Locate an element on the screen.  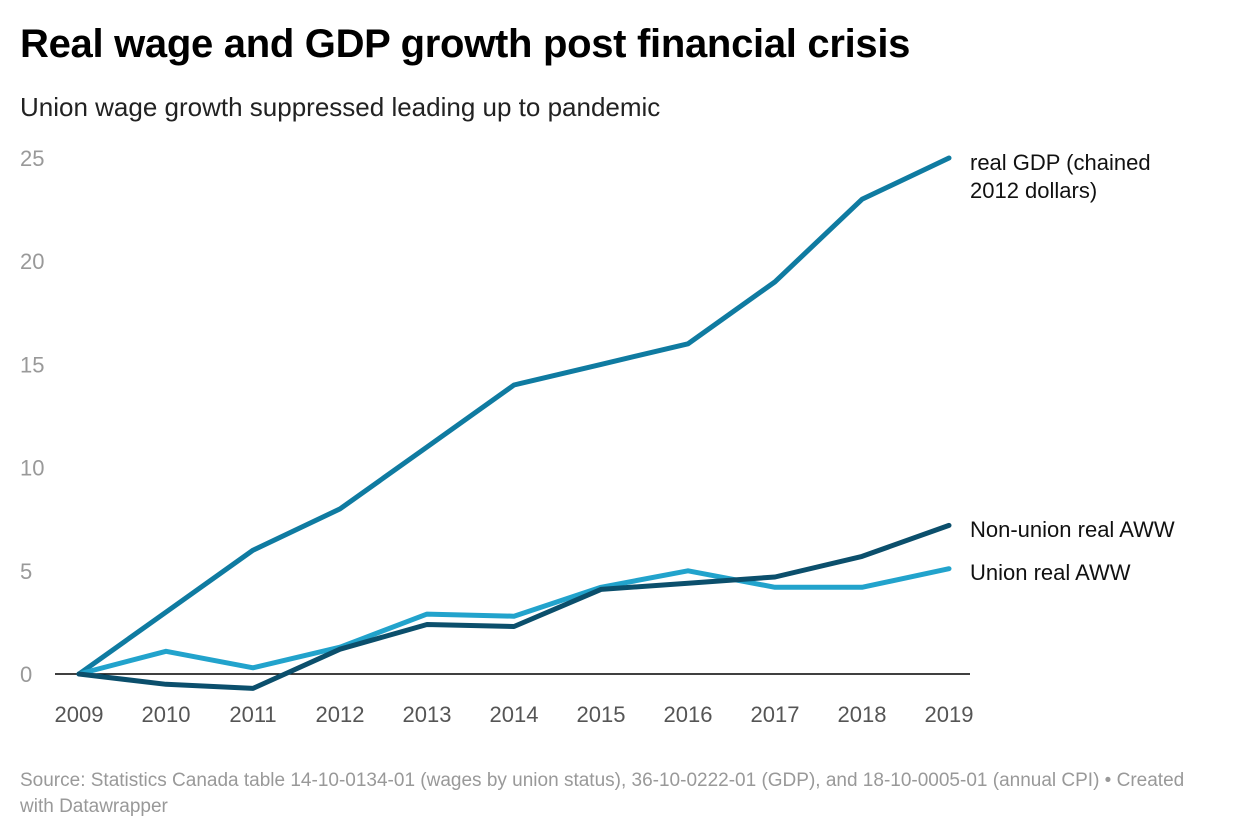
y-tick-label: 10 is located at coordinates (32, 468).